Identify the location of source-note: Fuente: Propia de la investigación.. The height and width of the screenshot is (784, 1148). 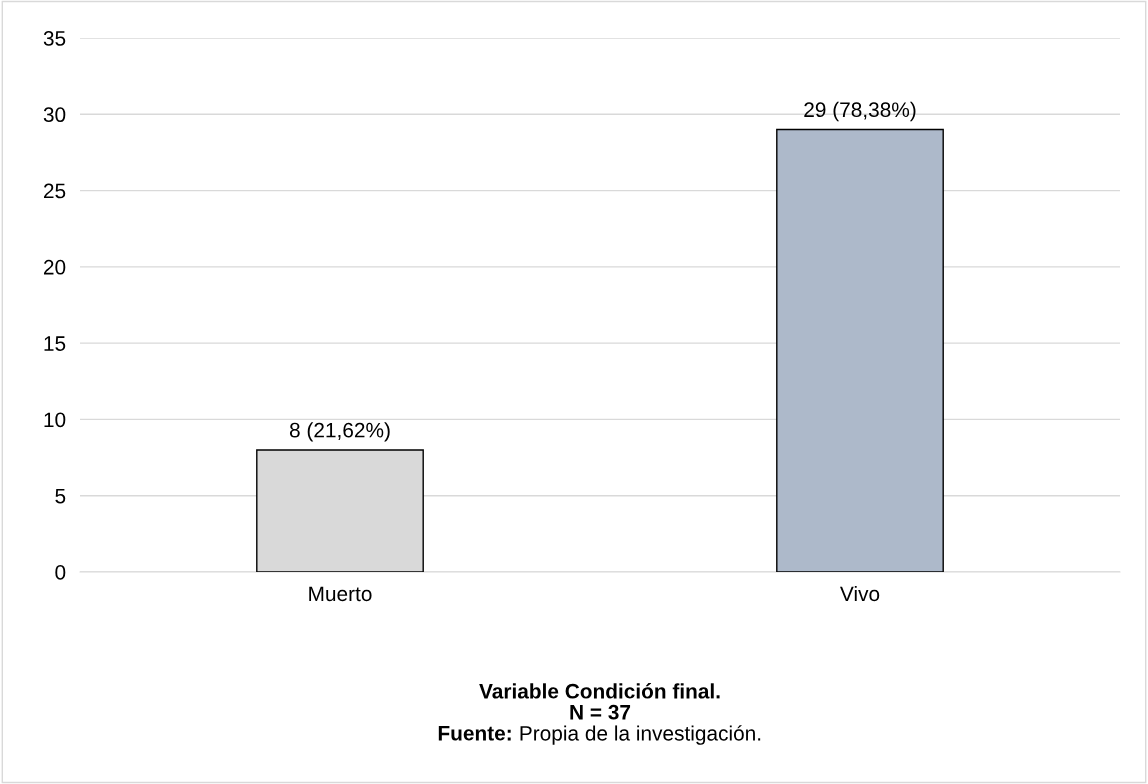
(599, 735).